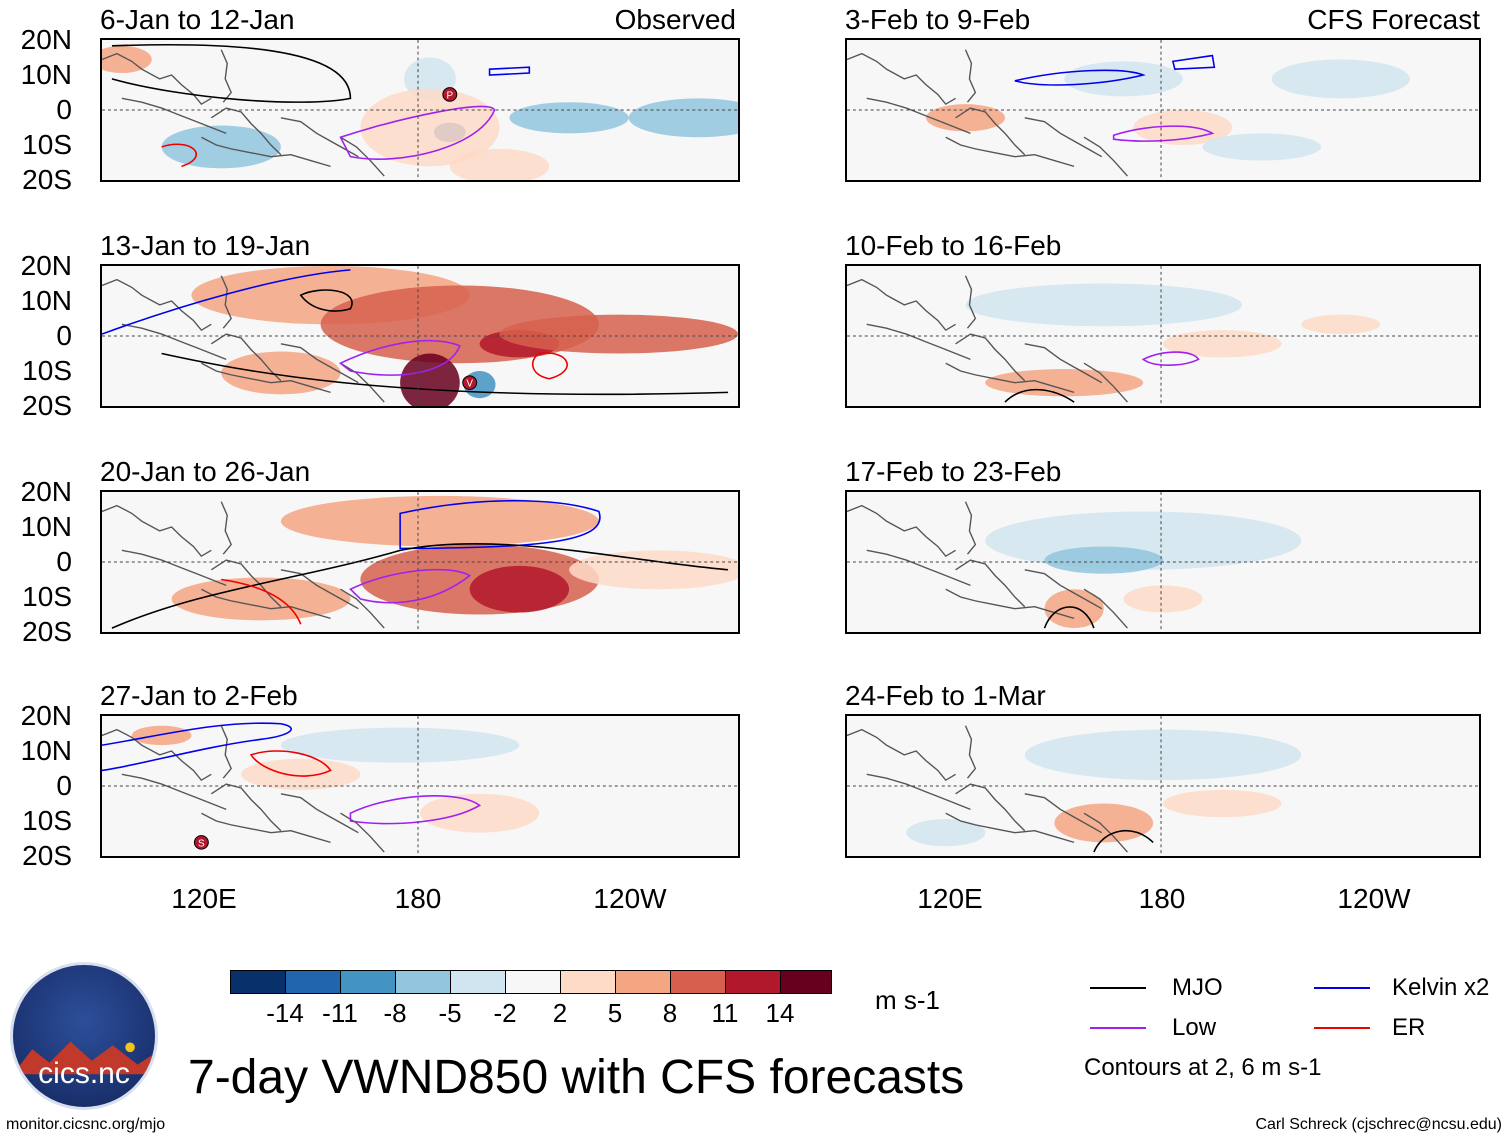  I want to click on footer-url: monitor.cicsnc.org/mjo, so click(86, 1124).